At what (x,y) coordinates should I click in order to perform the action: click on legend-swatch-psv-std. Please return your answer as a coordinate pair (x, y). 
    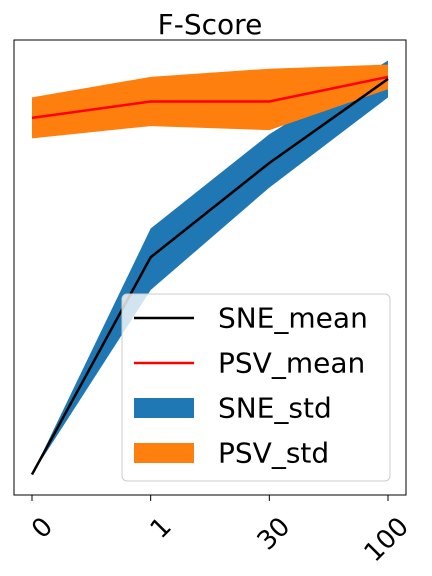
    Looking at the image, I should click on (164, 453).